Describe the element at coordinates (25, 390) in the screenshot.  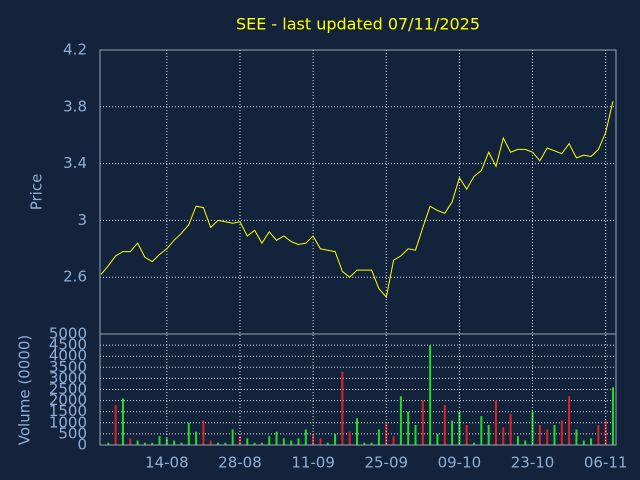
I see `volume-axis-label: Volume (0000)` at that location.